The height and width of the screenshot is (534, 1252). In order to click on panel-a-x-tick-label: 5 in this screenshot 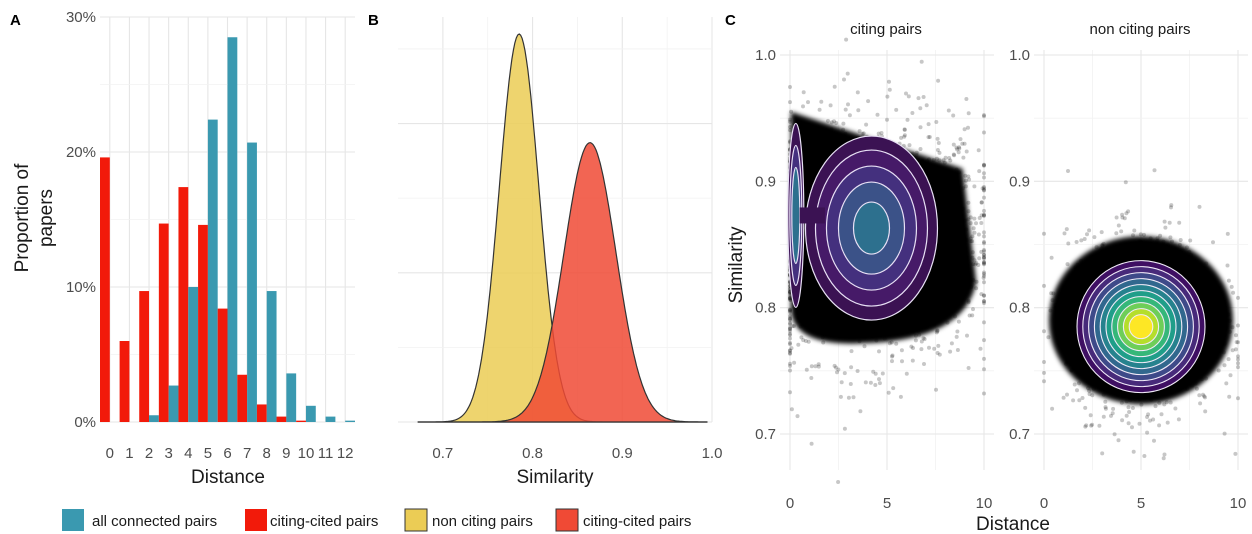, I will do `click(208, 453)`.